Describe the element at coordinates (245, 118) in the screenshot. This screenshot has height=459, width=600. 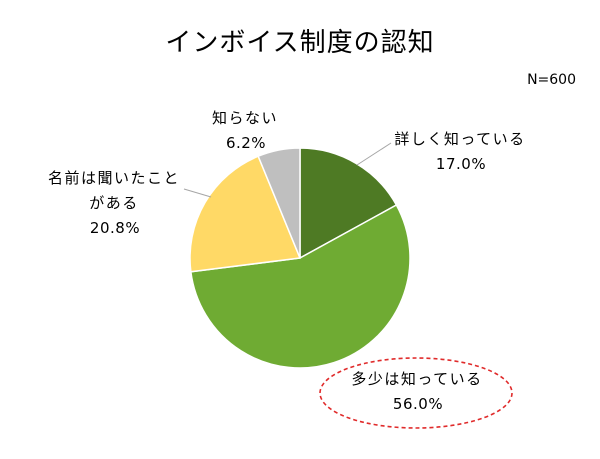
I see `data-label-category-4: 知らない` at that location.